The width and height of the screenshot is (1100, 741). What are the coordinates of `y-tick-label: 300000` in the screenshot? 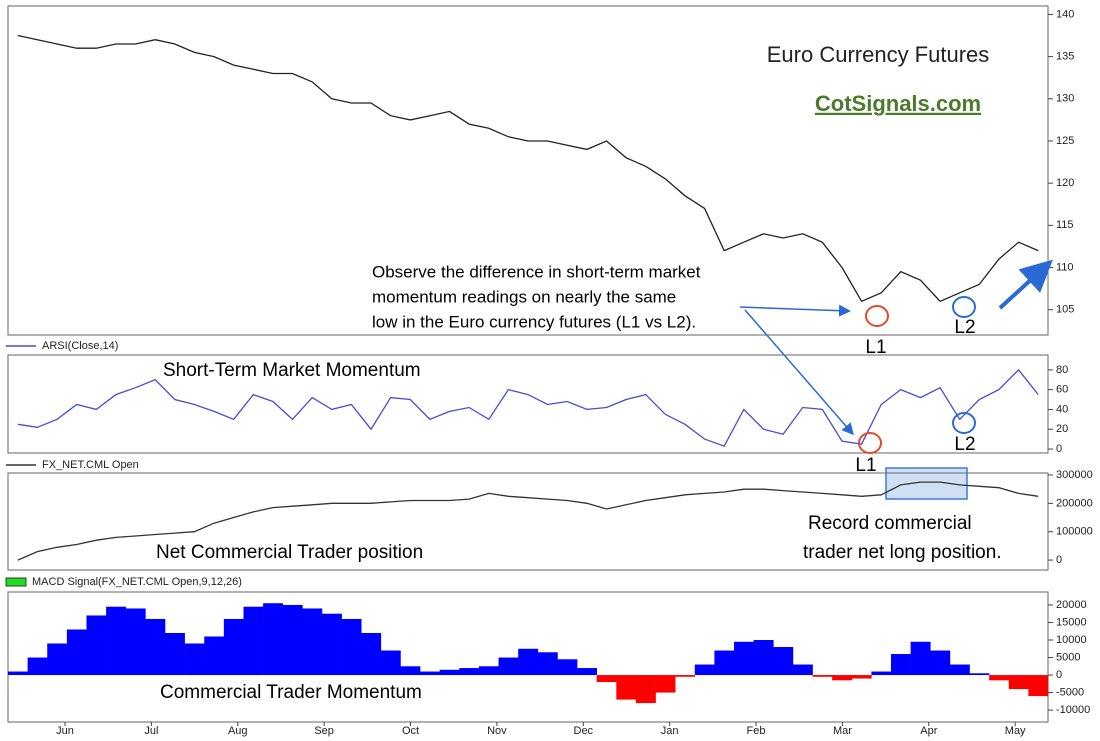 It's located at (1074, 475).